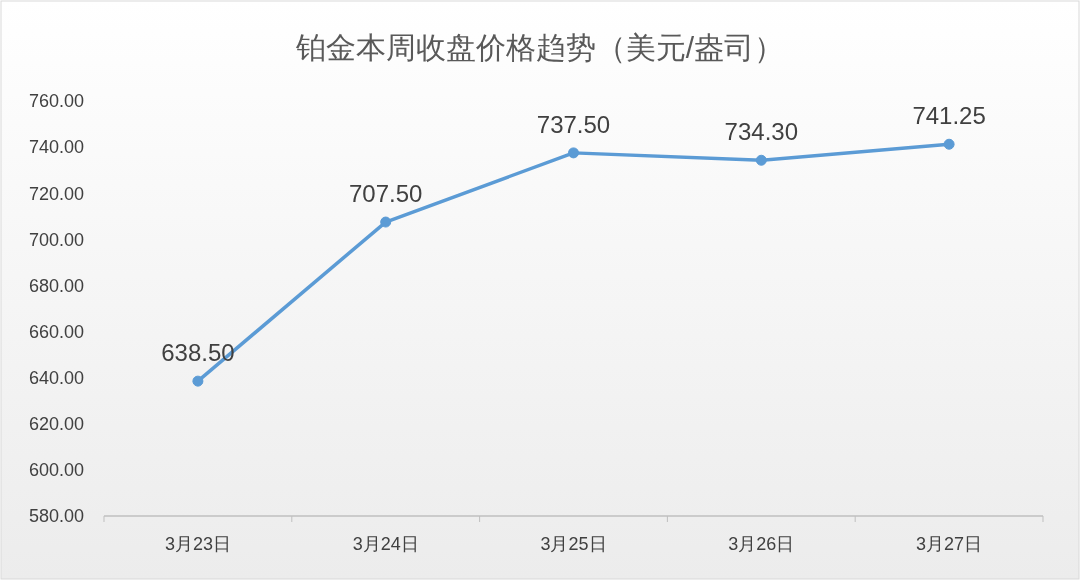 Image resolution: width=1080 pixels, height=580 pixels. Describe the element at coordinates (385, 544) in the screenshot. I see `x-tick-label: 3月24日` at that location.